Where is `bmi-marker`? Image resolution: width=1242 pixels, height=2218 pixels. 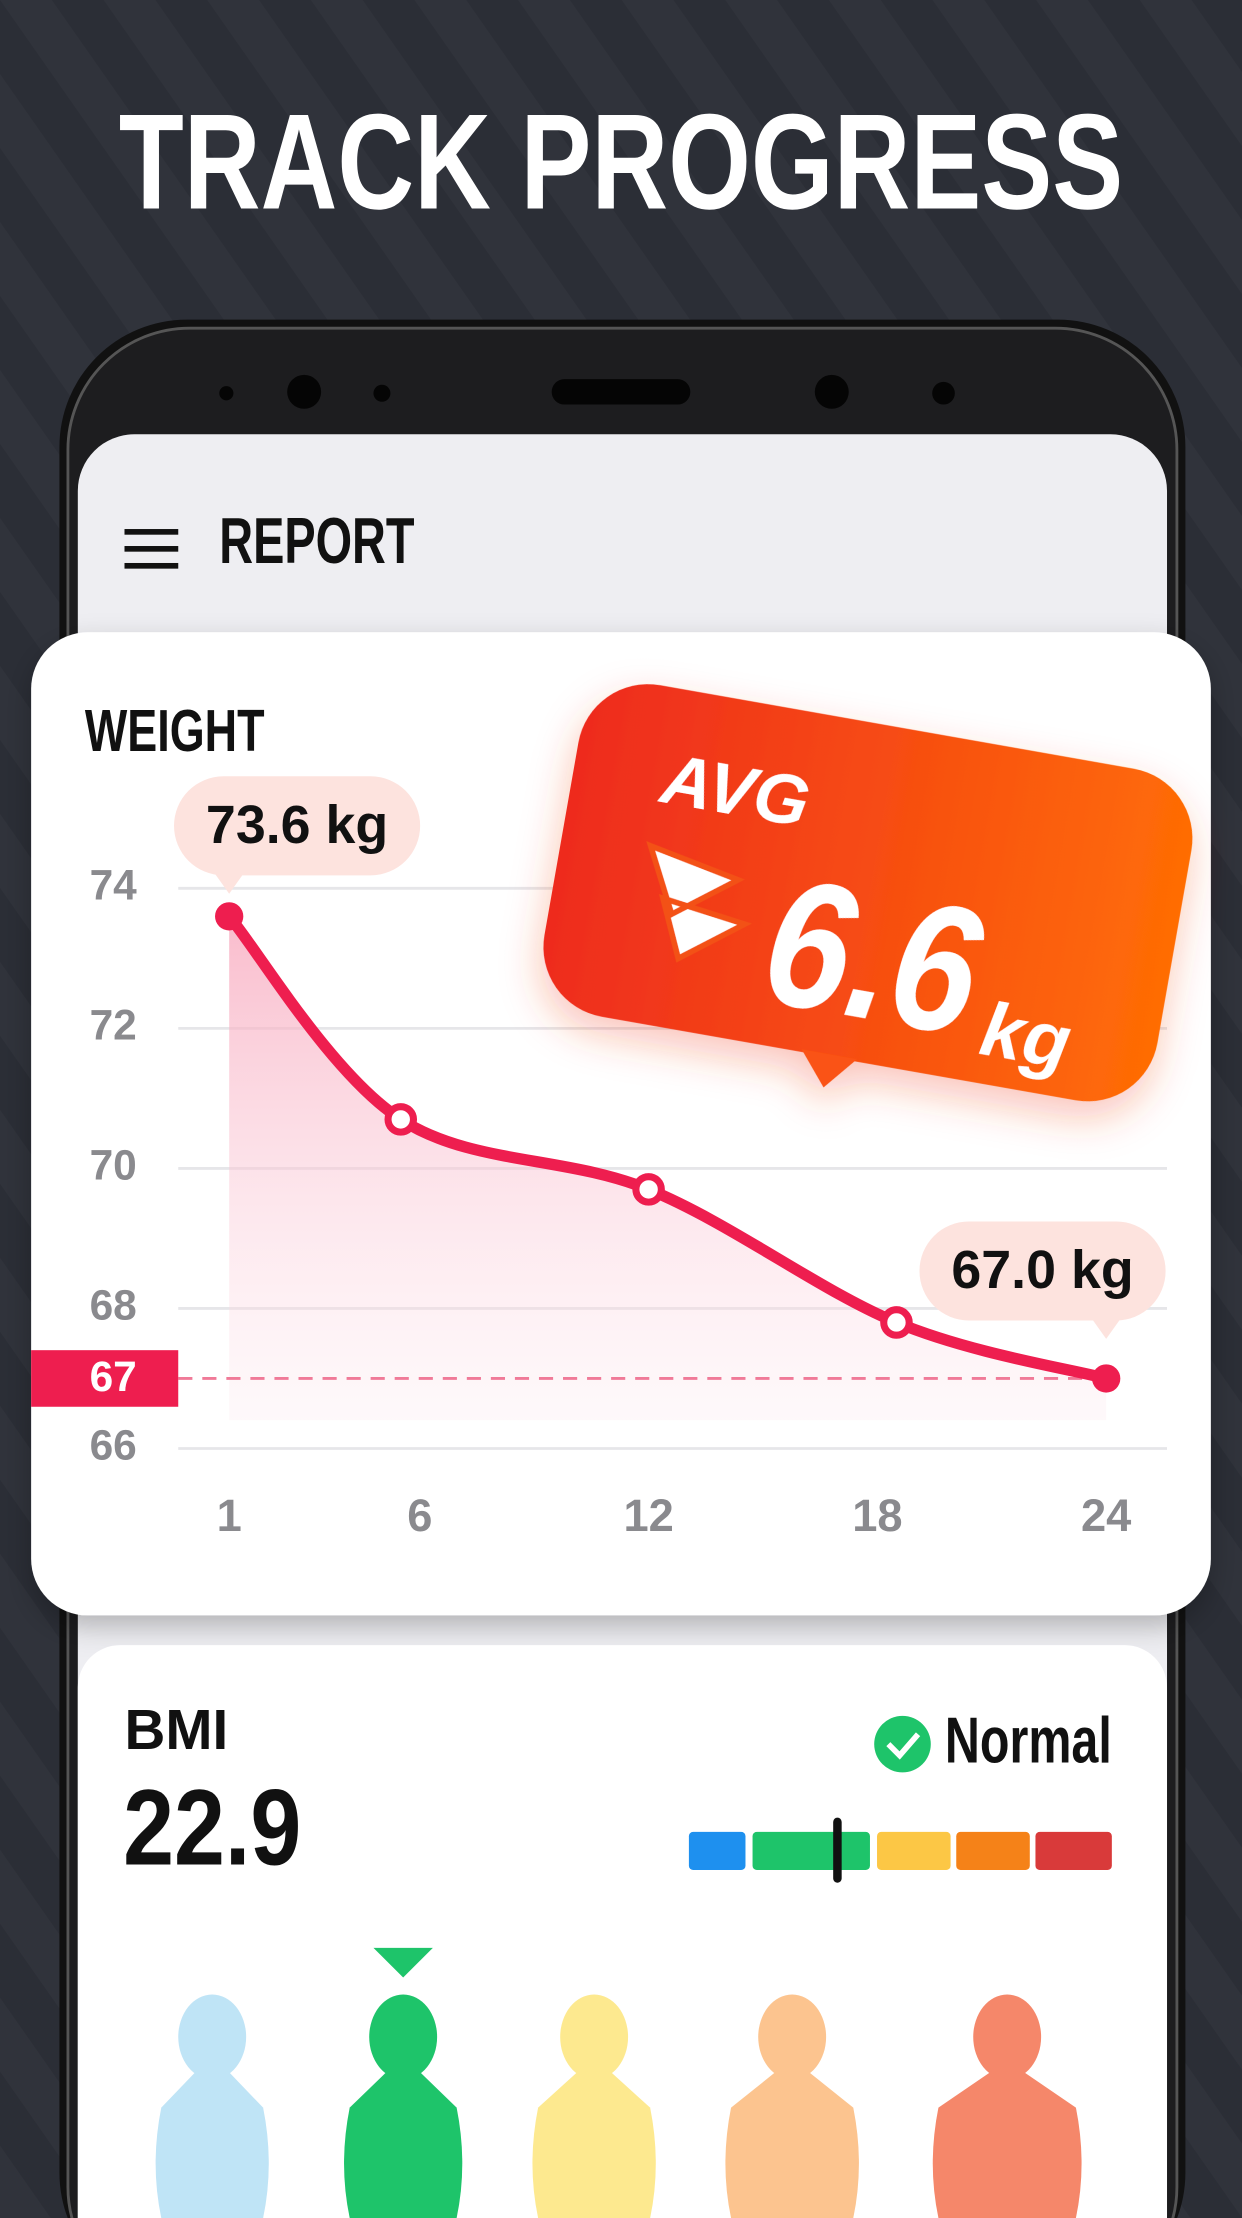
bmi-marker is located at coordinates (837, 1850).